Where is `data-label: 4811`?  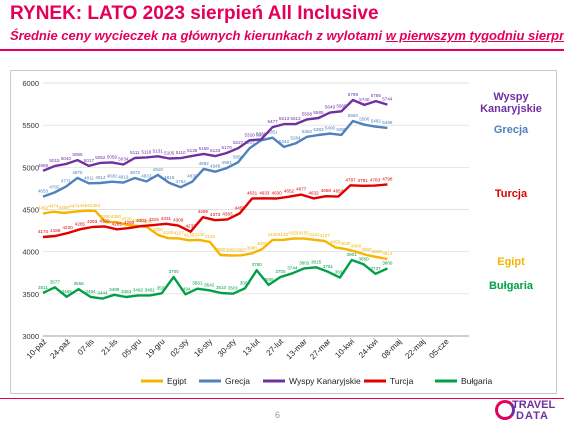
data-label: 4811 is located at coordinates (89, 177).